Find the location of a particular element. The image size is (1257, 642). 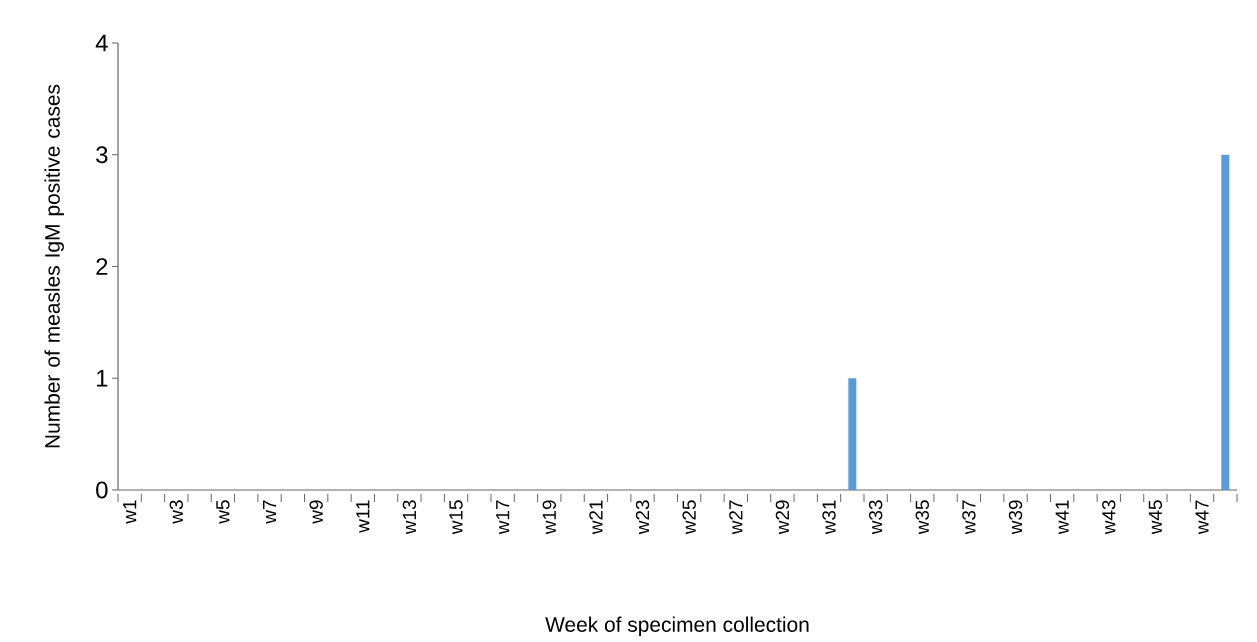

x-tick-label: w23 is located at coordinates (642, 517).